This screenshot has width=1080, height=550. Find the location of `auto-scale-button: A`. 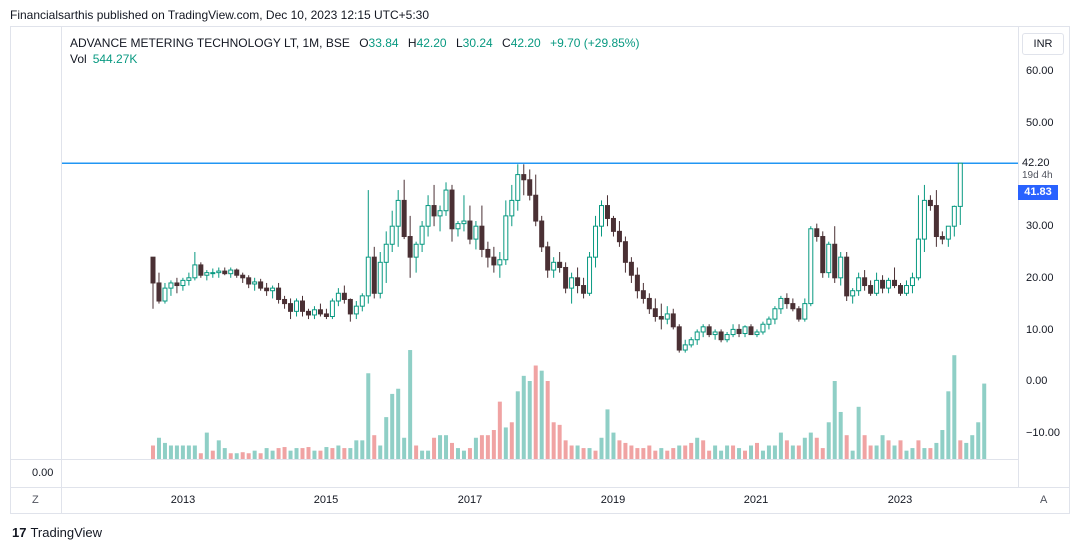

auto-scale-button: A is located at coordinates (1044, 500).